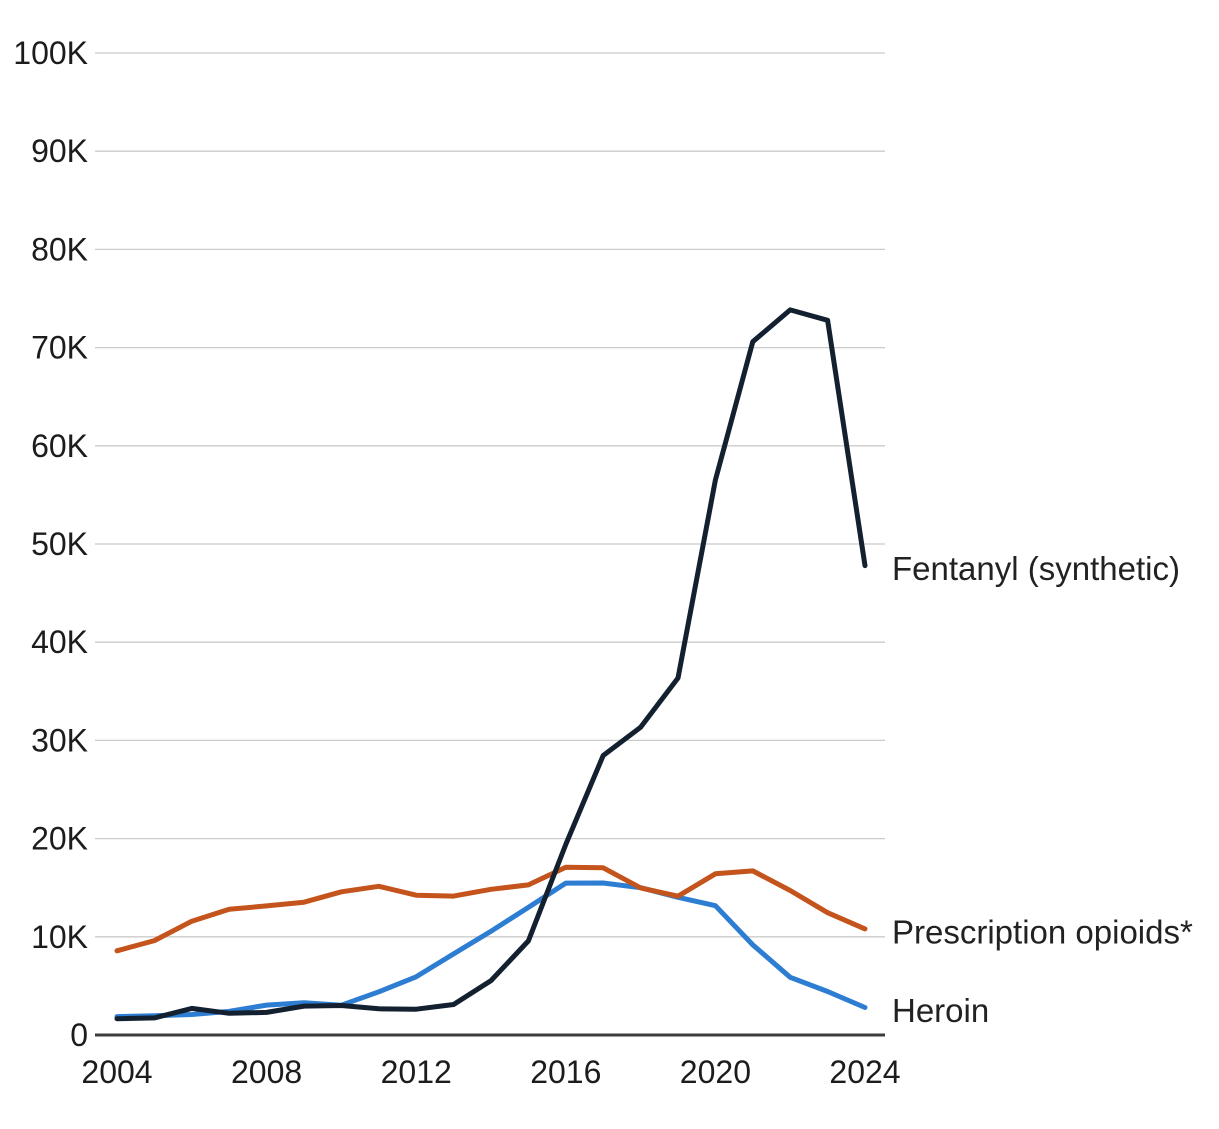  What do you see at coordinates (59, 446) in the screenshot?
I see `y-axis-tick-label-60K: 60K` at bounding box center [59, 446].